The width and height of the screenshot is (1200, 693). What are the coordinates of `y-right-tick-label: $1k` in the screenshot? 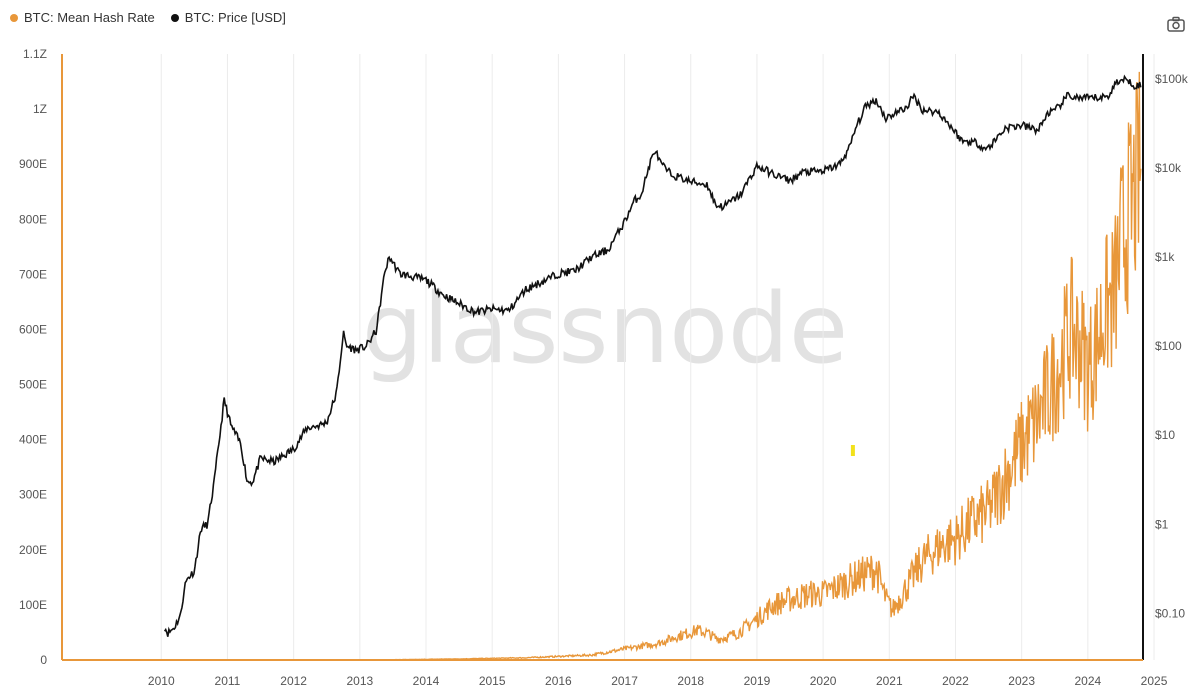 It's located at (1165, 257).